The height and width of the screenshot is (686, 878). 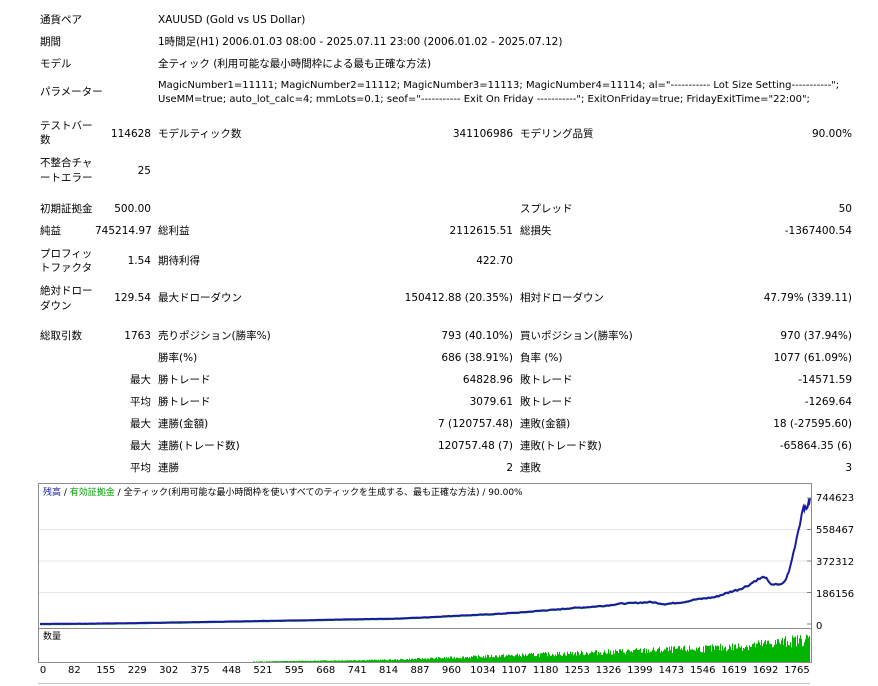 I want to click on x-tick-label: 1253, so click(x=577, y=670).